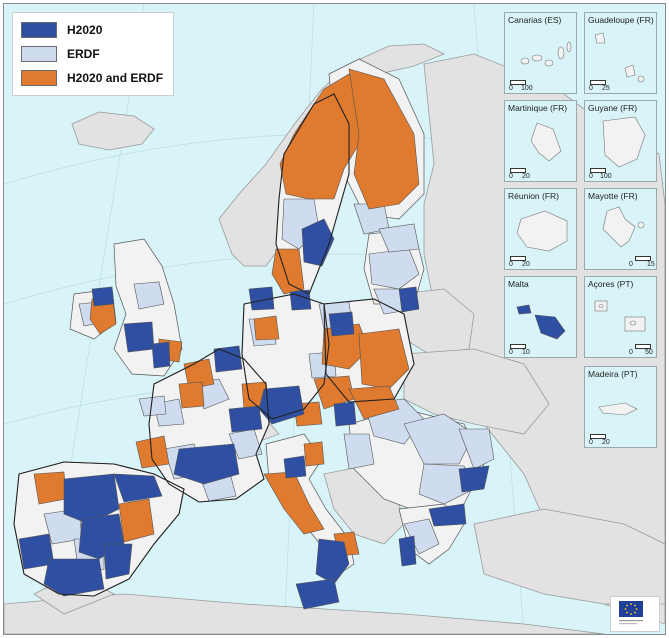  Describe the element at coordinates (569, 556) in the screenshot. I see `turkey` at that location.